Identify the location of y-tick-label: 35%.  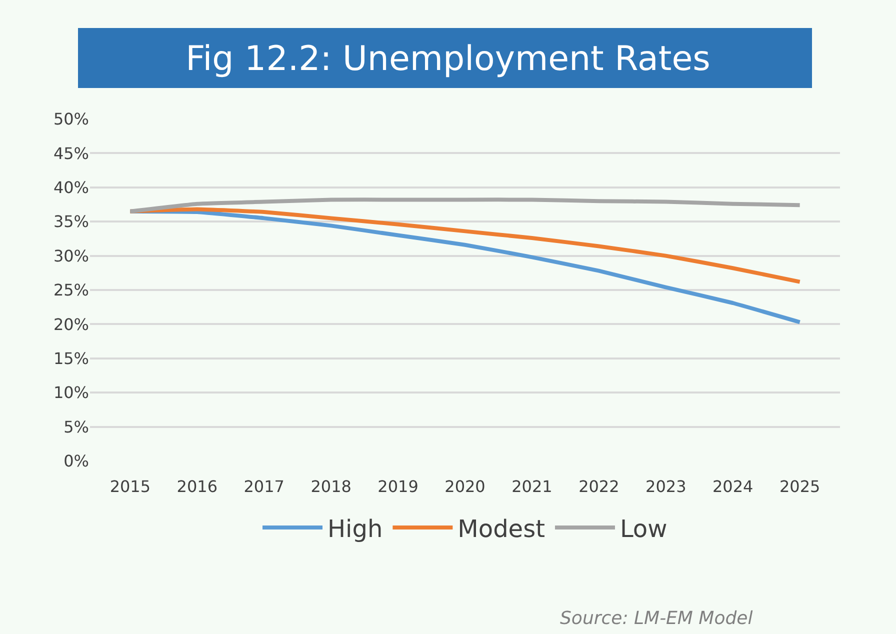
(71, 222).